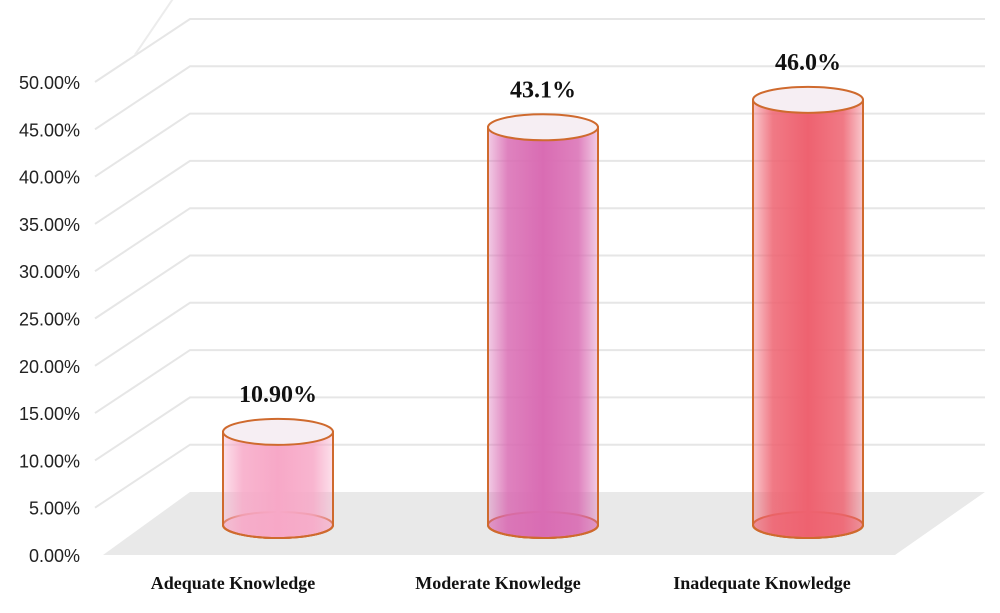 The image size is (1000, 613). I want to click on data-label: 46.0%, so click(808, 63).